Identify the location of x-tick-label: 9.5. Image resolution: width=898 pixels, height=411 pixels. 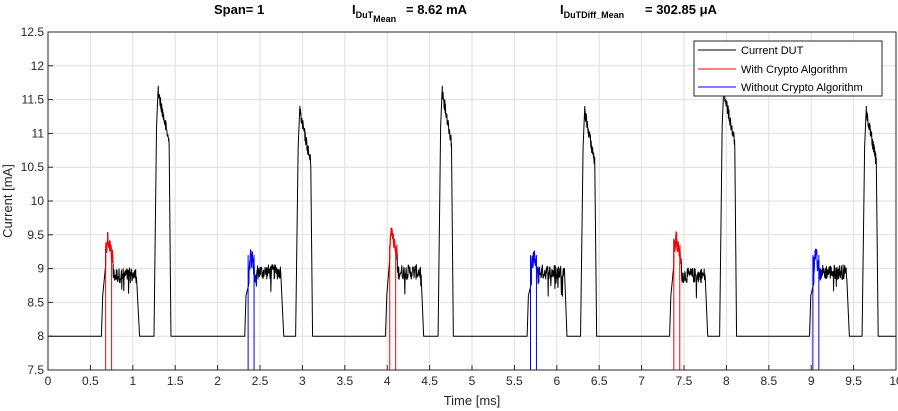
(853, 381).